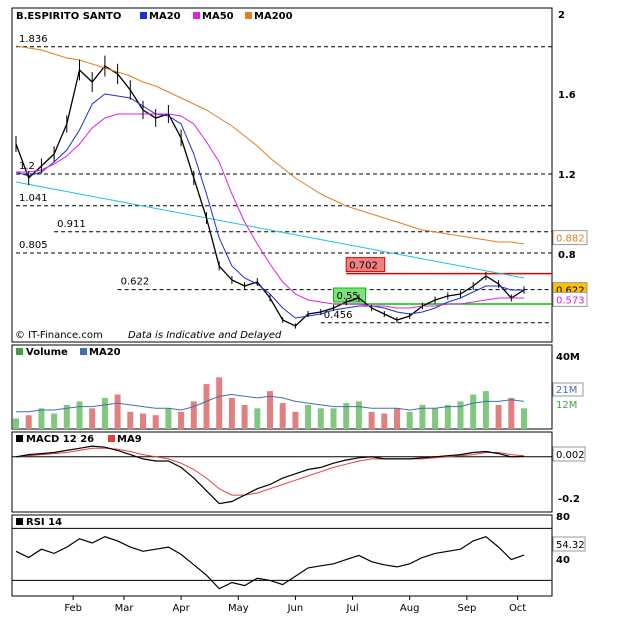 The image size is (640, 620). What do you see at coordinates (273, 16) in the screenshot?
I see `legend-label-ma200: MA200` at bounding box center [273, 16].